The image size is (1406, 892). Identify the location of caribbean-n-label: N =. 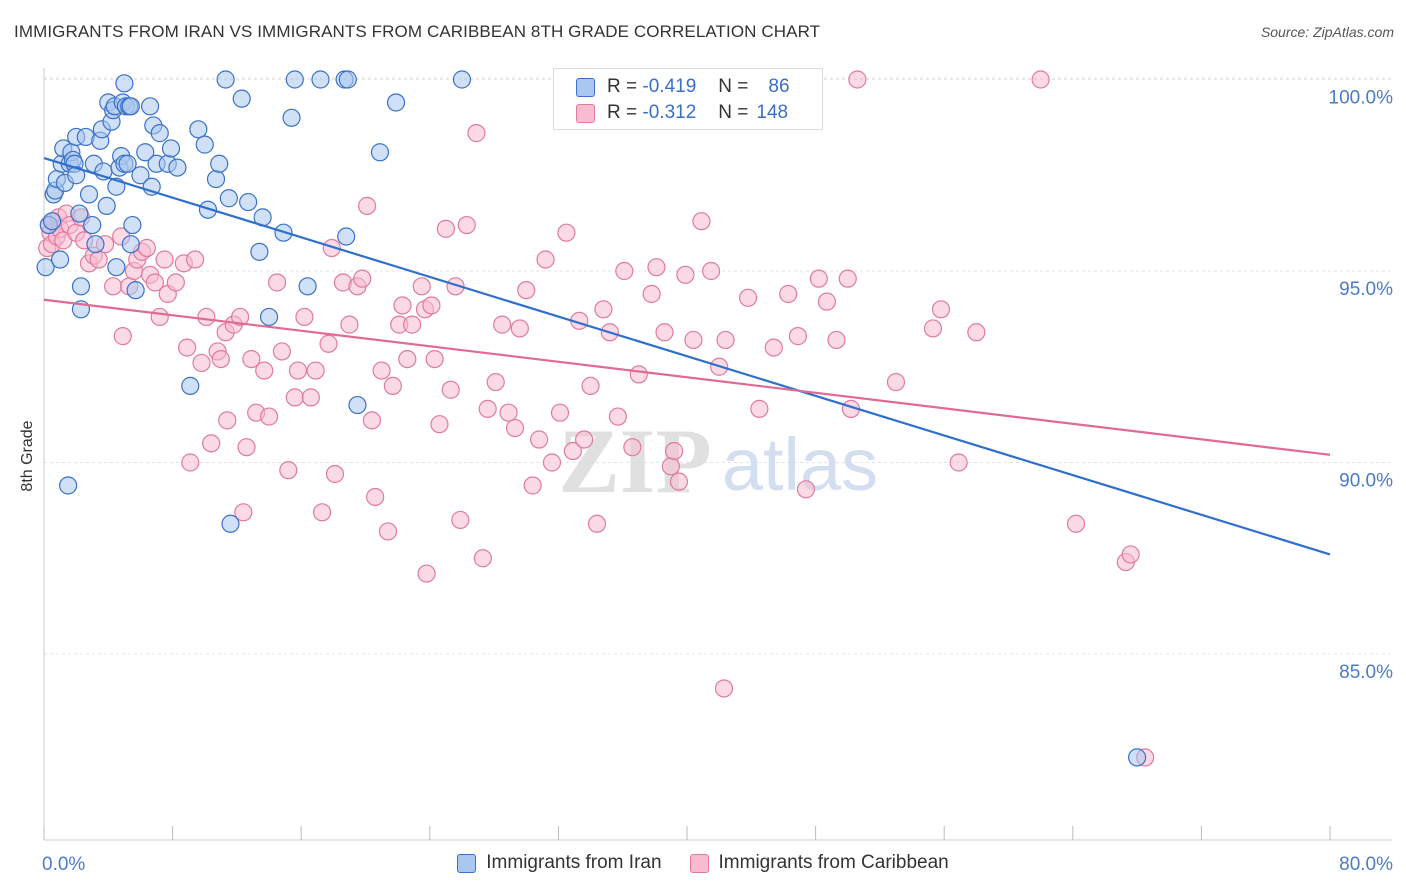
(733, 112).